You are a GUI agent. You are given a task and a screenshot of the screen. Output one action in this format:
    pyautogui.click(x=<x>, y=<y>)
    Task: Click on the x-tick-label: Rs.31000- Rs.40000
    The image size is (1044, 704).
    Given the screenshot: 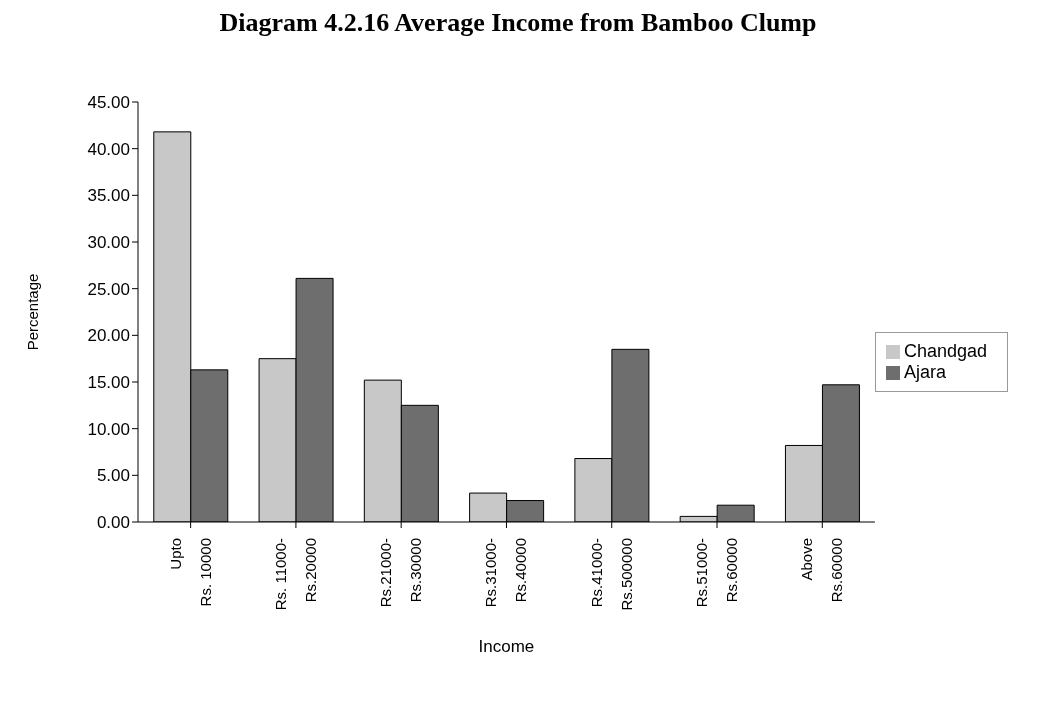 What is the action you would take?
    pyautogui.click(x=506, y=573)
    